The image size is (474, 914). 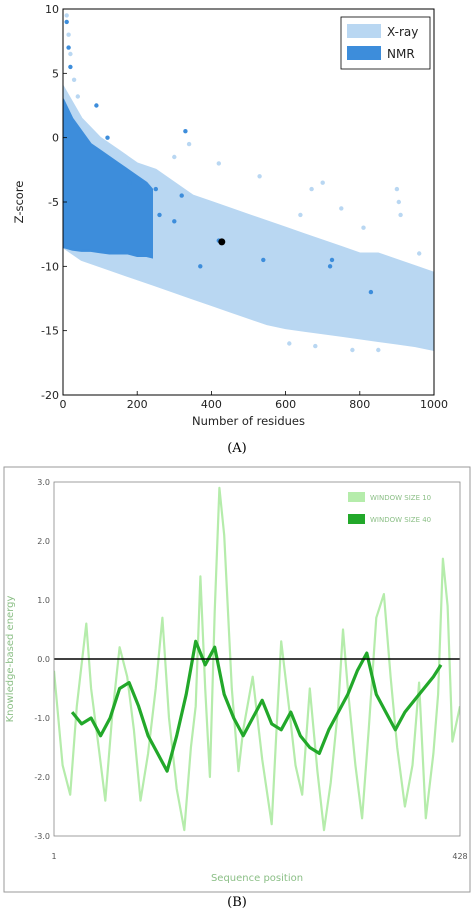 I want to click on panel-a-y-tick-label: 10, so click(x=52, y=9).